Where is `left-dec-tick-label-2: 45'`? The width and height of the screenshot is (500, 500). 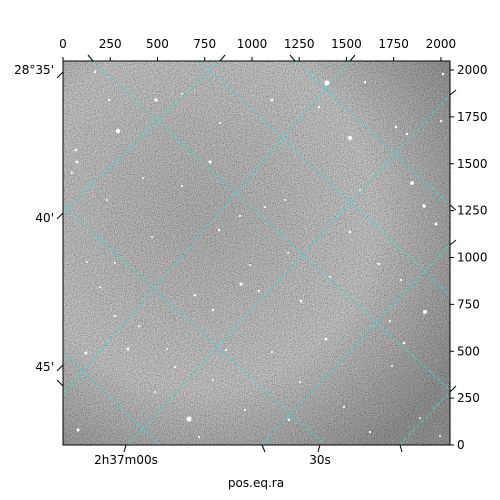
left-dec-tick-label-2: 45' is located at coordinates (44, 367).